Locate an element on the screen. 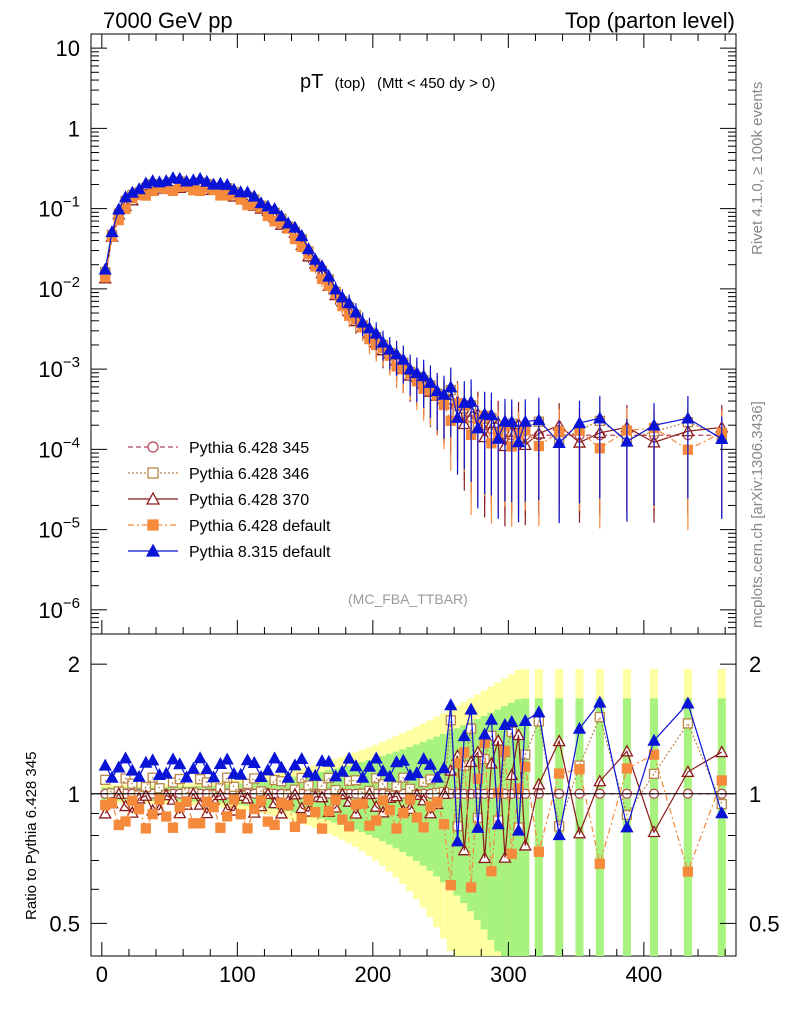  side-label-events: Rivet 4.1.0, ≥ 100k events is located at coordinates (757, 168).